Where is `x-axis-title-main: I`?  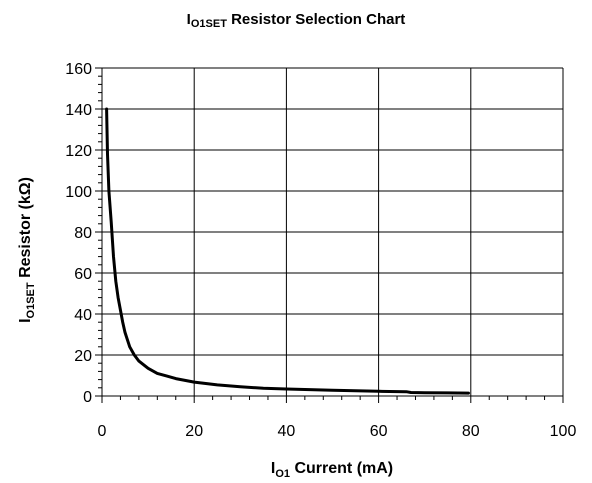 x-axis-title-main: I is located at coordinates (273, 468).